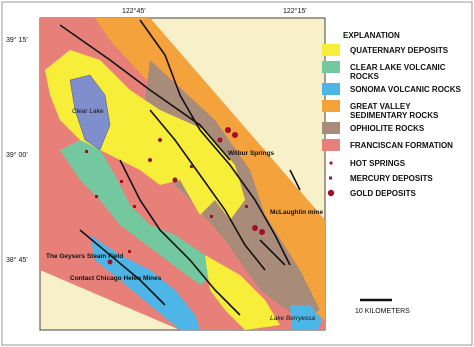 This screenshot has height=347, width=474. Describe the element at coordinates (383, 193) in the screenshot. I see `legend-label: GOLD DEPOSITS` at that location.